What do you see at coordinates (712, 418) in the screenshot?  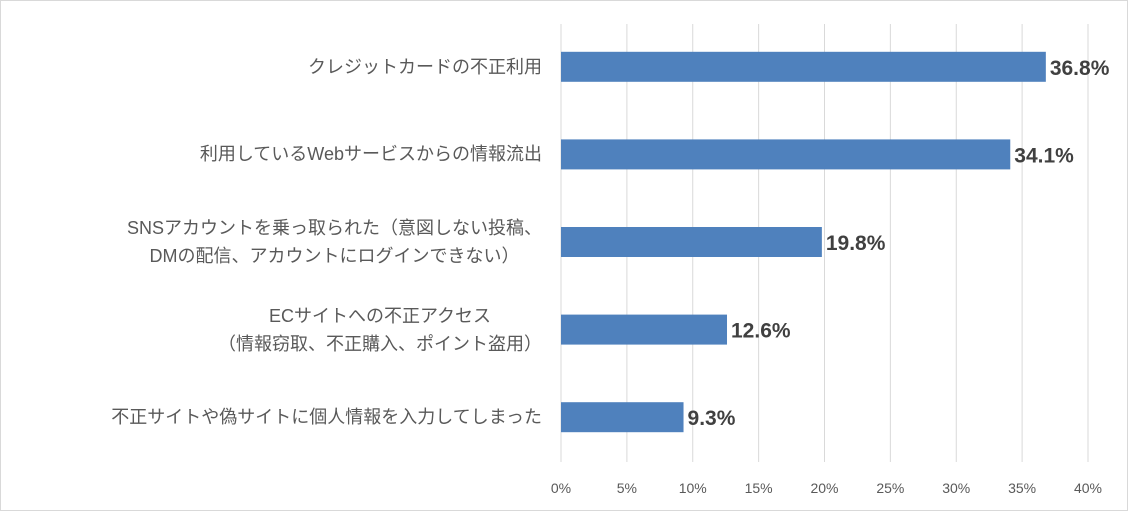 I see `data-label: 9.3%` at bounding box center [712, 418].